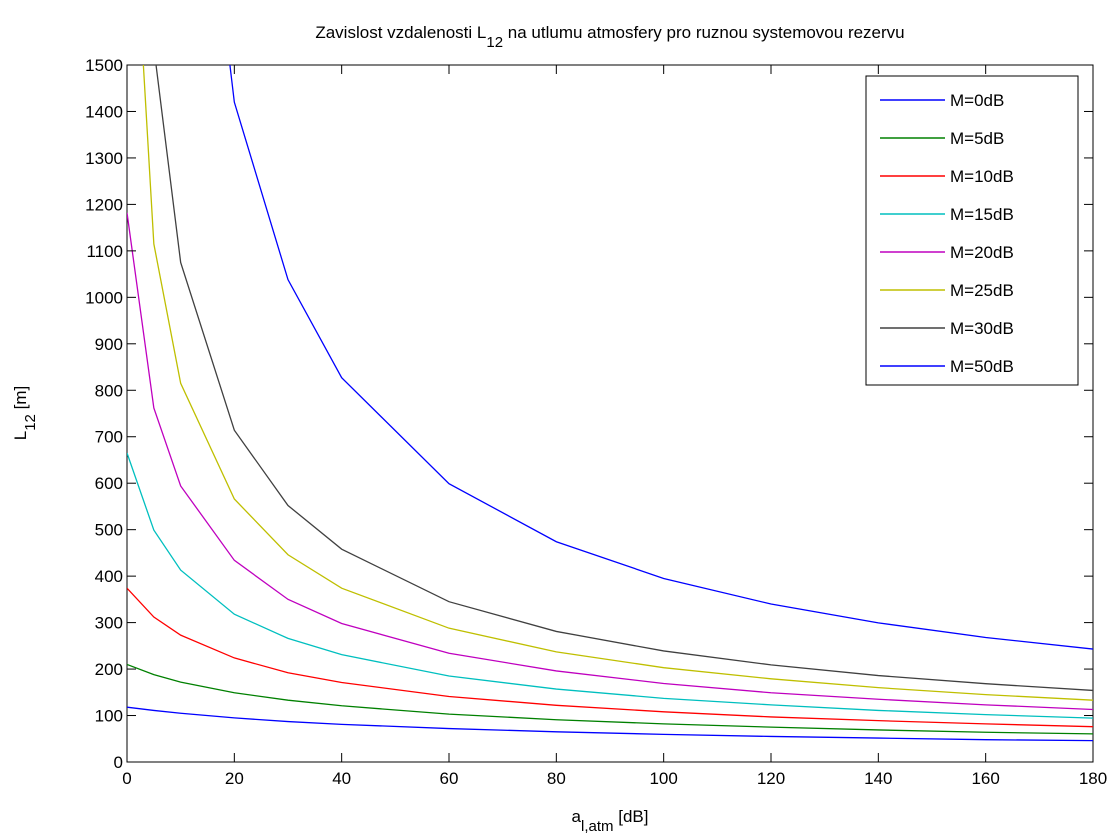 This screenshot has width=1120, height=840. What do you see at coordinates (118, 762) in the screenshot?
I see `y-tick-label: 0` at bounding box center [118, 762].